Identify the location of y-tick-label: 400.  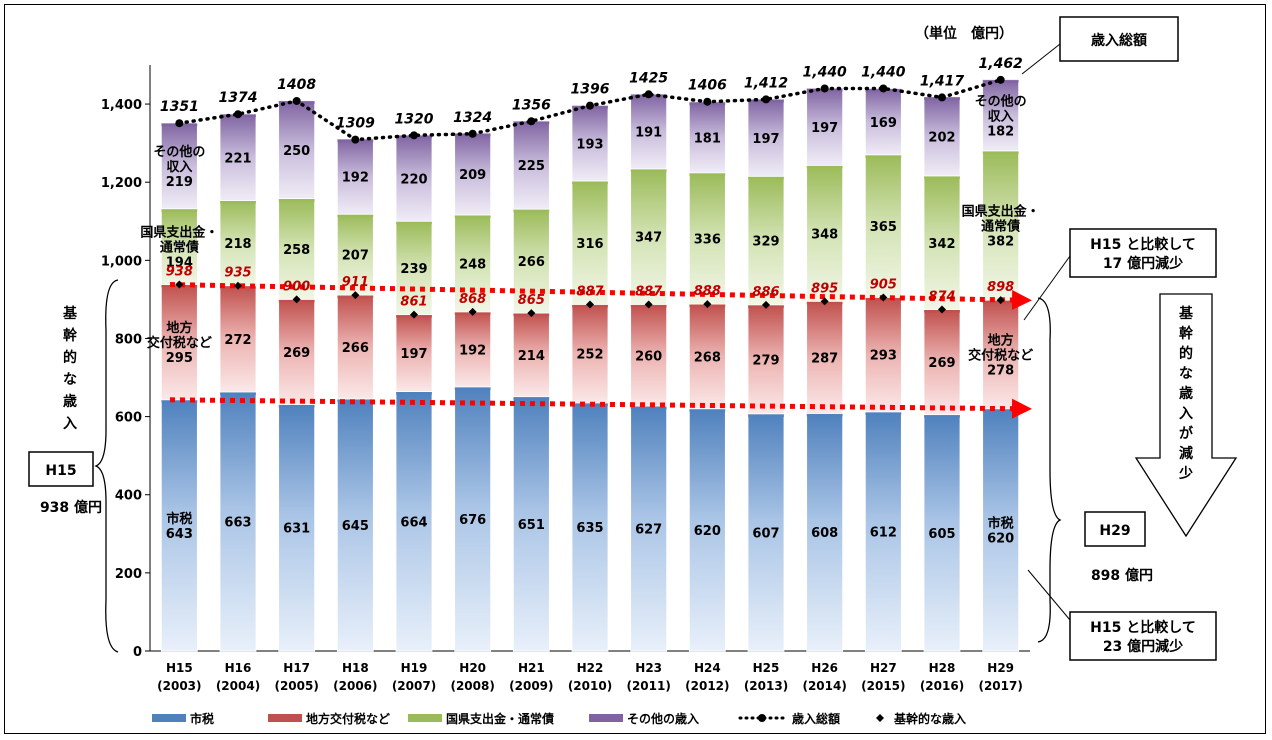
(128, 496).